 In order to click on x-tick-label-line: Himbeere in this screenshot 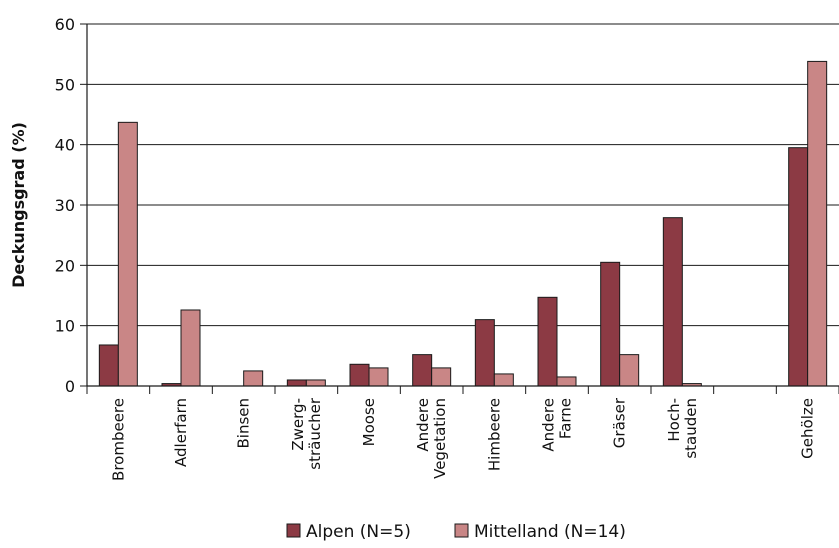, I will do `click(494, 434)`.